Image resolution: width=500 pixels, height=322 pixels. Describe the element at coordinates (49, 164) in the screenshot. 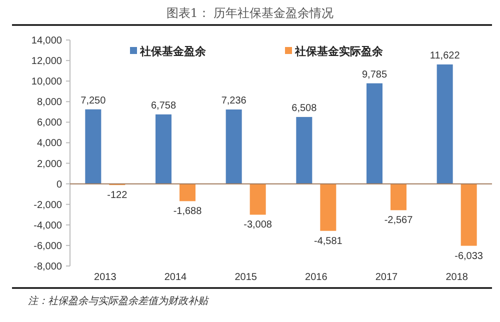

I see `y-tick-label: 2,000` at that location.